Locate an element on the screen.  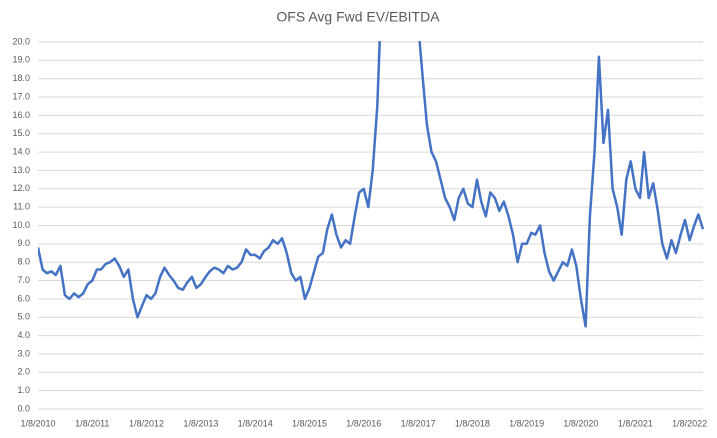
y-tick-label: 20.0 is located at coordinates (21, 41).